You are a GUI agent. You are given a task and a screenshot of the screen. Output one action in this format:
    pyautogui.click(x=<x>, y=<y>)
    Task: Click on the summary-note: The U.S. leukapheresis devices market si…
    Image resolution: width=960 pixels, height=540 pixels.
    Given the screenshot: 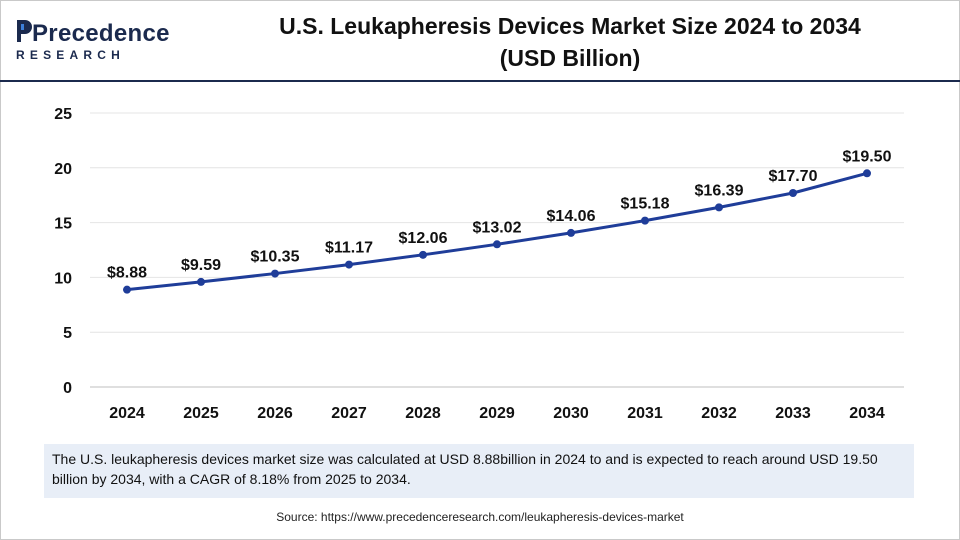 What is the action you would take?
    pyautogui.click(x=479, y=471)
    